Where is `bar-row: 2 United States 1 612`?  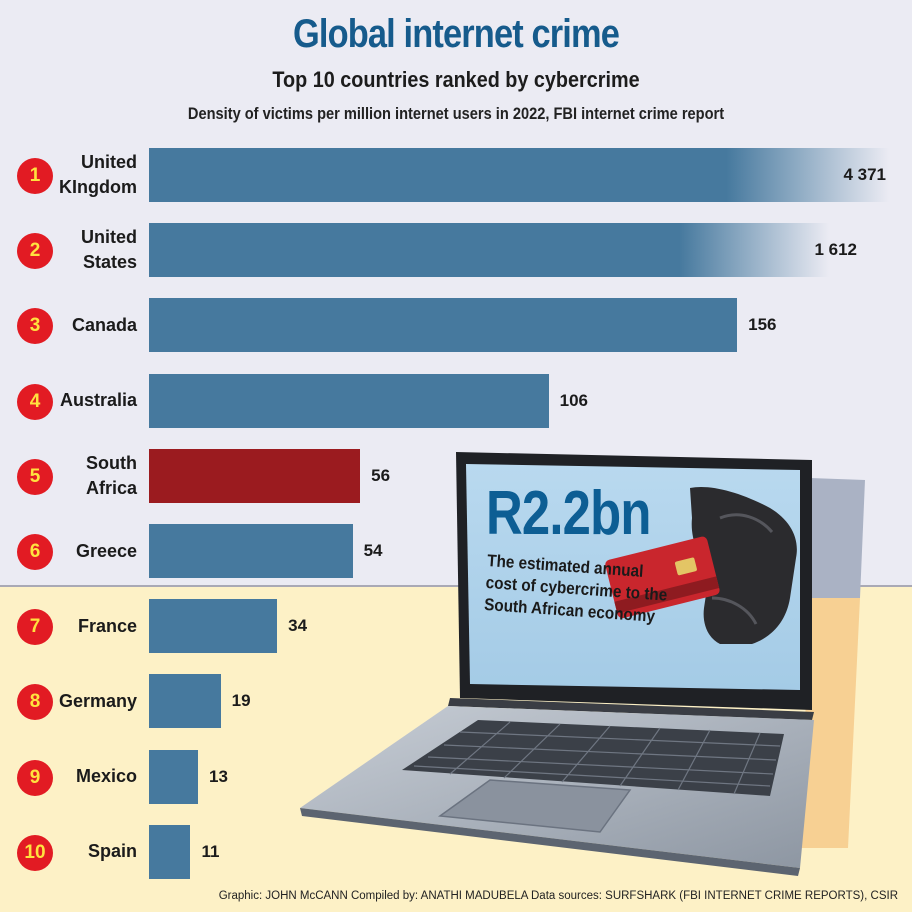
bar-row: 2 United States 1 612 is located at coordinates (456, 250).